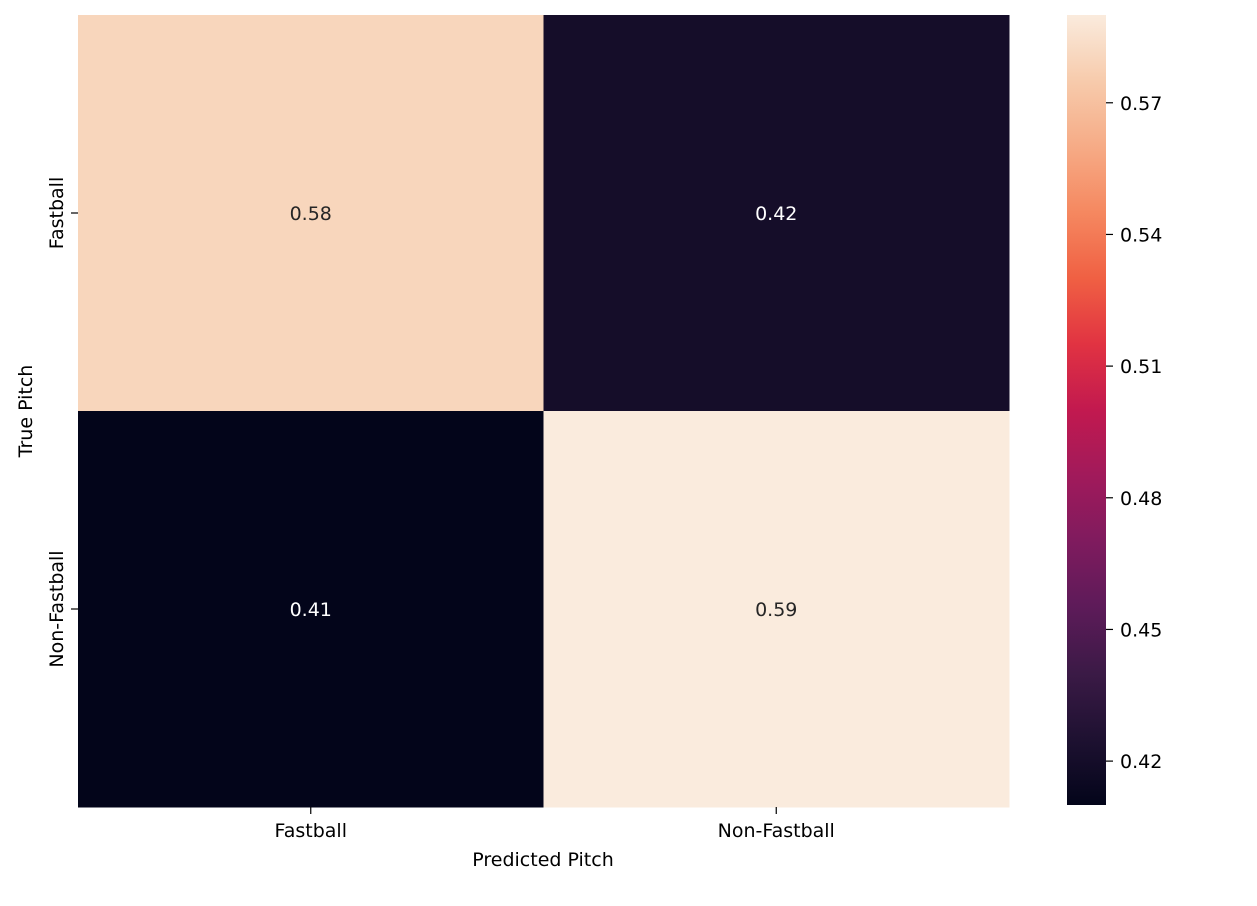 This screenshot has width=1257, height=906. I want to click on colorbar, so click(1086, 410).